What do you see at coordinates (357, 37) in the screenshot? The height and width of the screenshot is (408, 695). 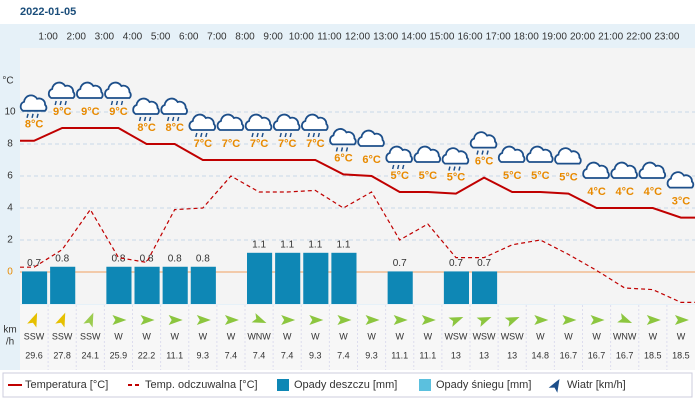 I see `x-tick-label: 12:00` at bounding box center [357, 37].